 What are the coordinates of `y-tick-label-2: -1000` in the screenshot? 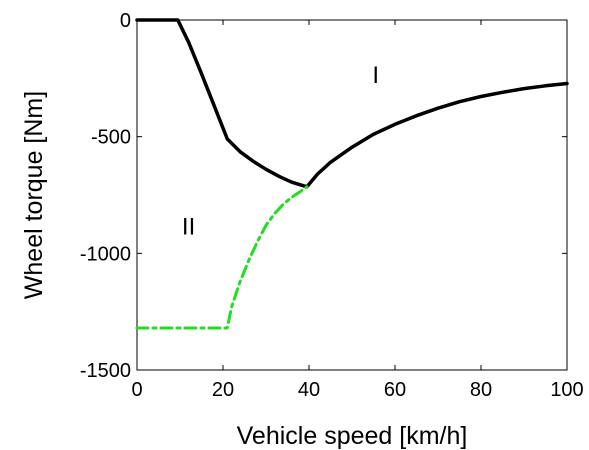 It's located at (105, 254).